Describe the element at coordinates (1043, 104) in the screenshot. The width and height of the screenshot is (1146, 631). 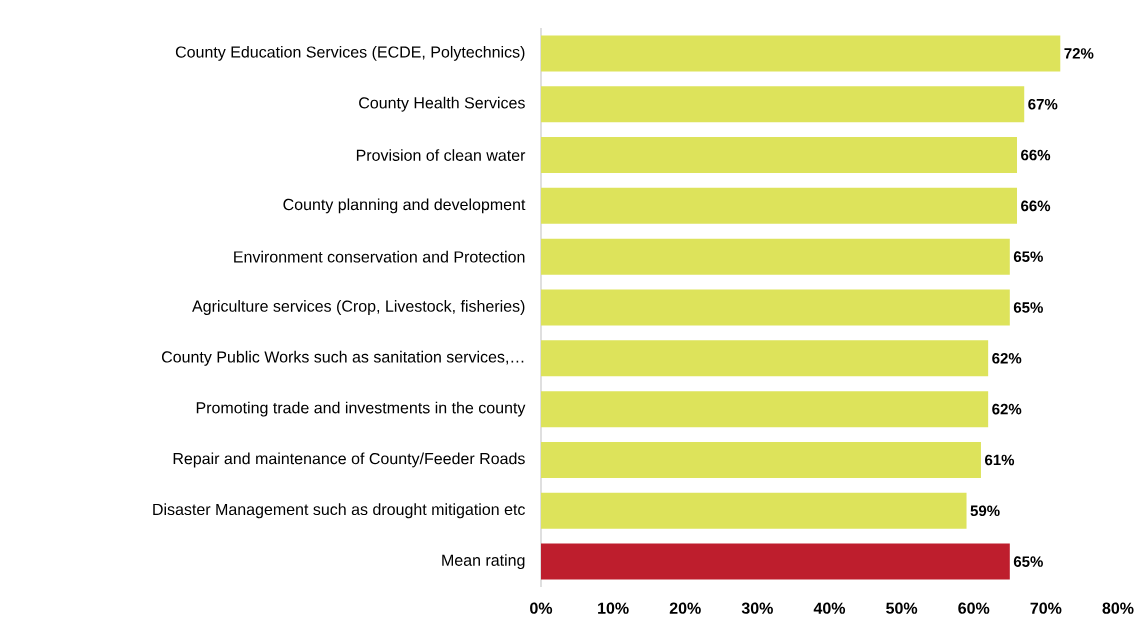
I see `data-label: 67%` at that location.